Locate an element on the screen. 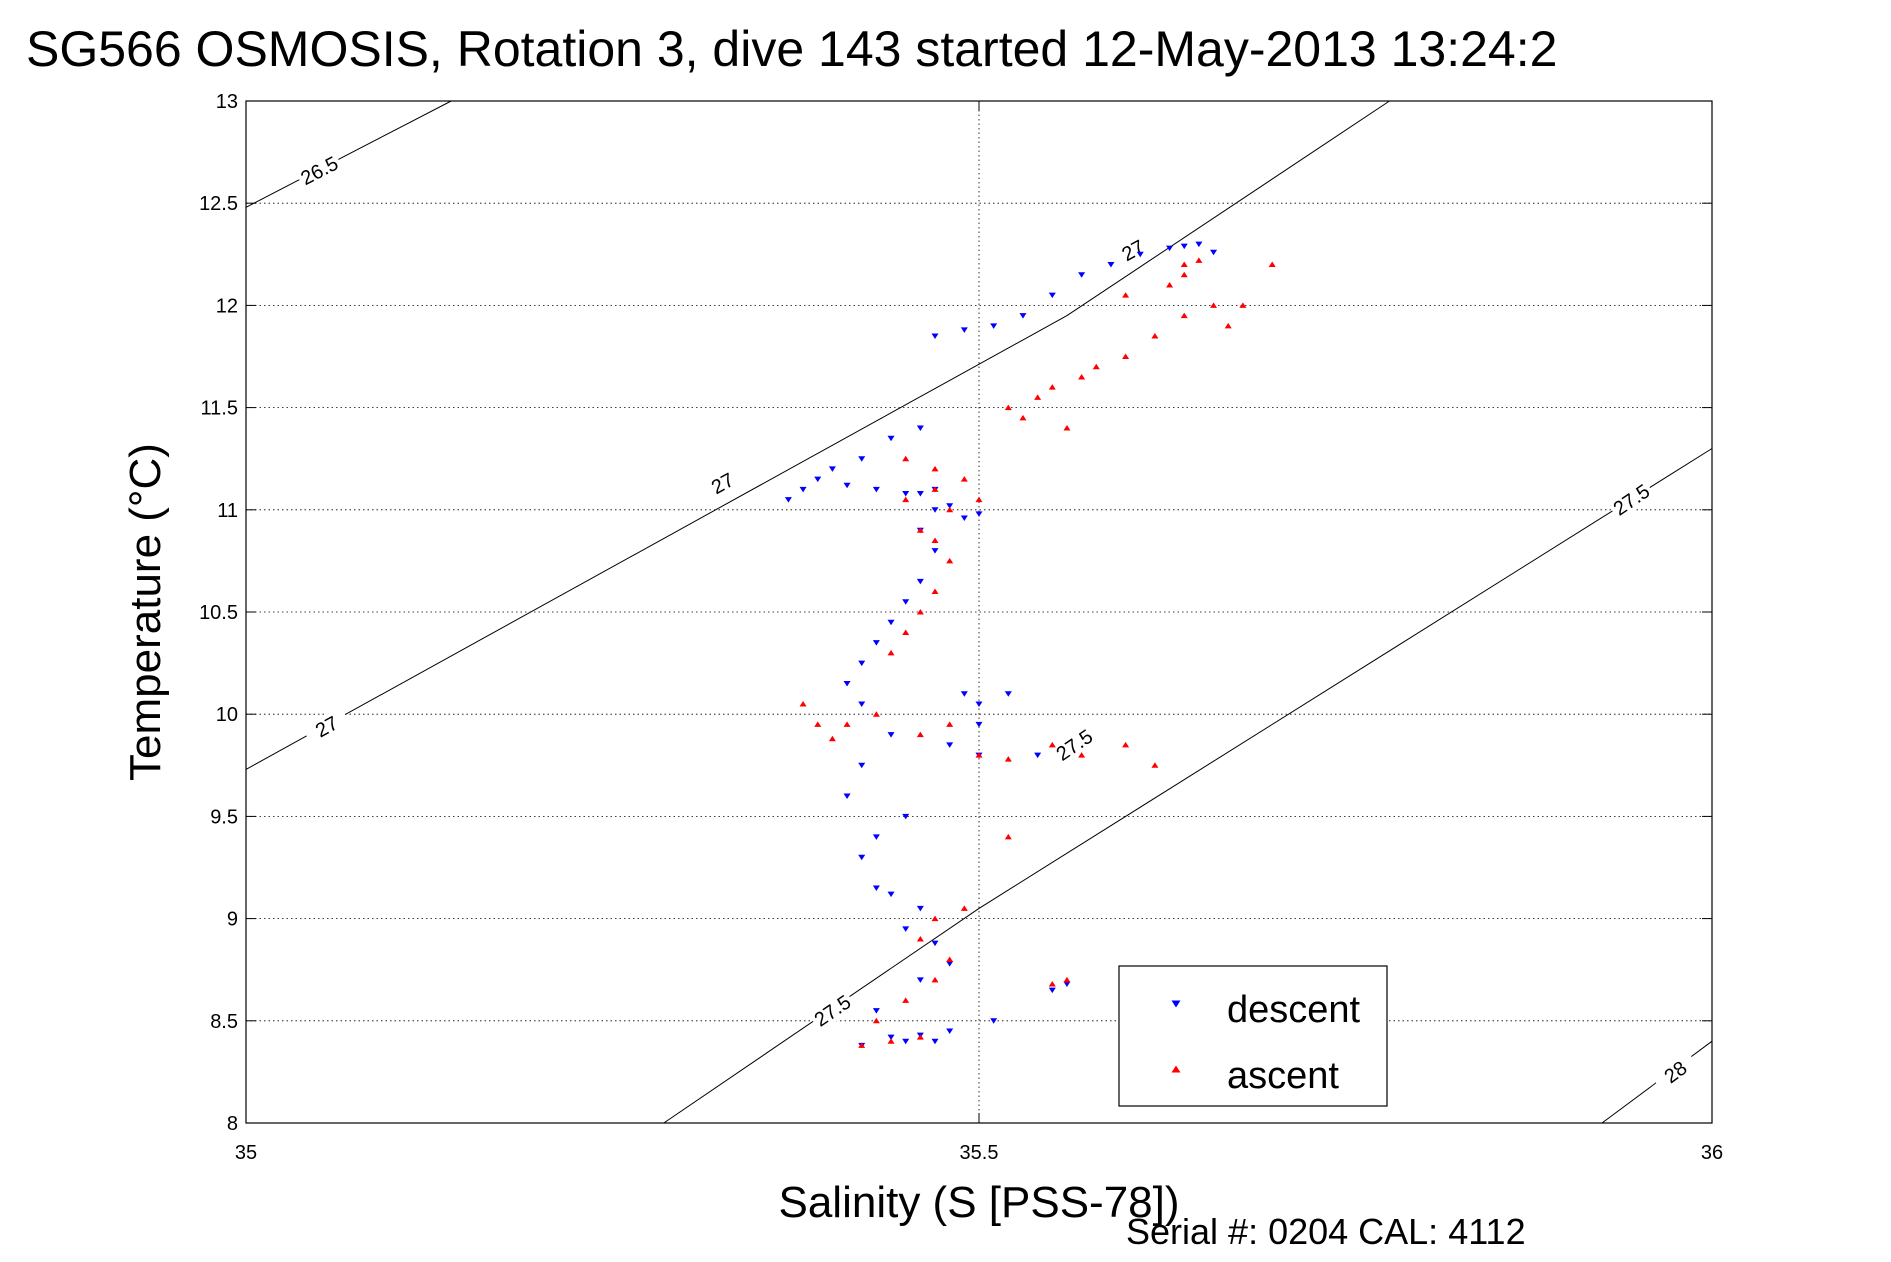 The height and width of the screenshot is (1262, 1891). legend: descent ascent is located at coordinates (1253, 1036).